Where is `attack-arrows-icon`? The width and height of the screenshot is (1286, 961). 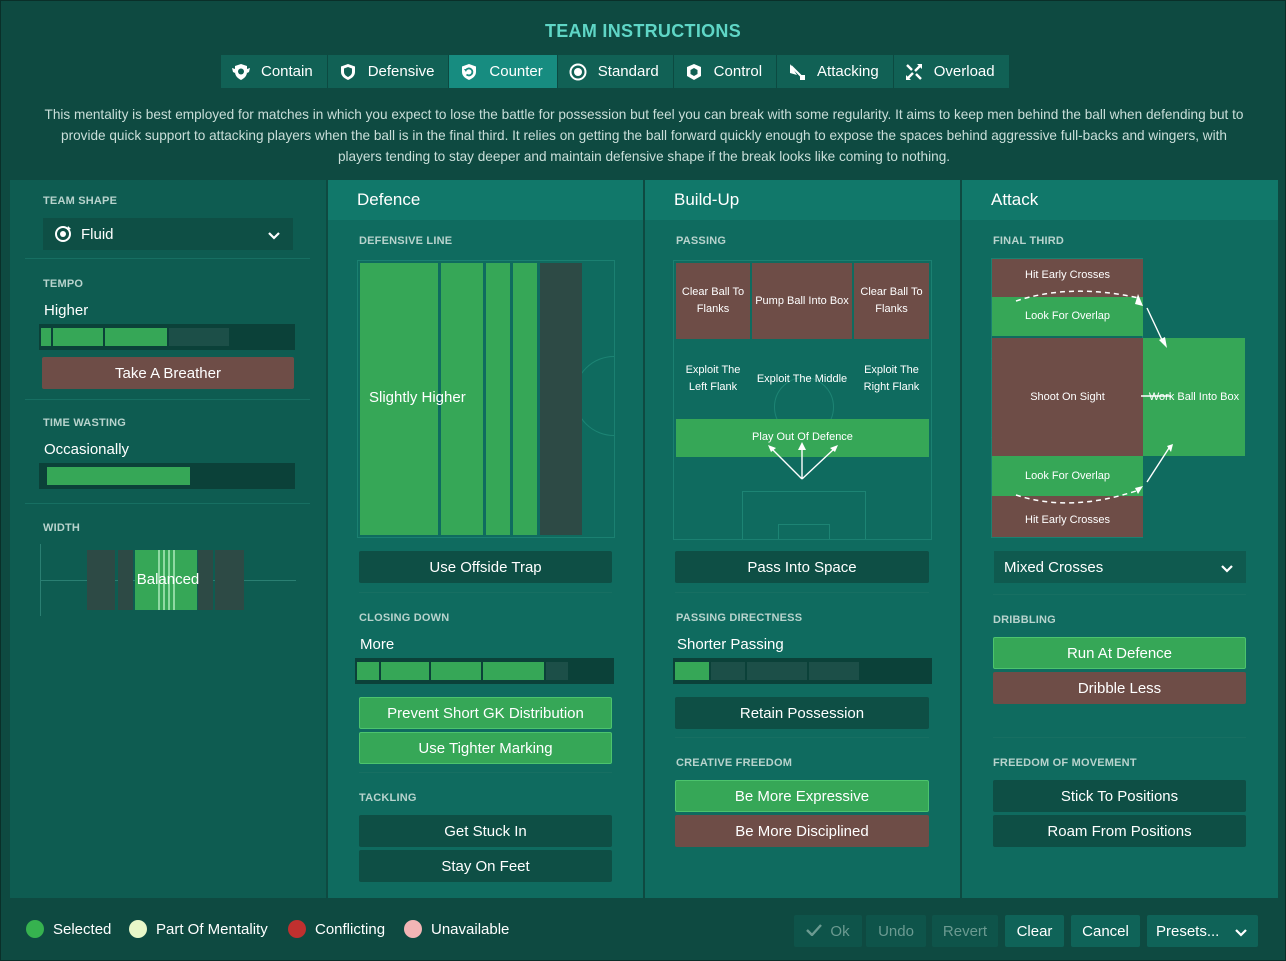
attack-arrows-icon is located at coordinates (1094, 397).